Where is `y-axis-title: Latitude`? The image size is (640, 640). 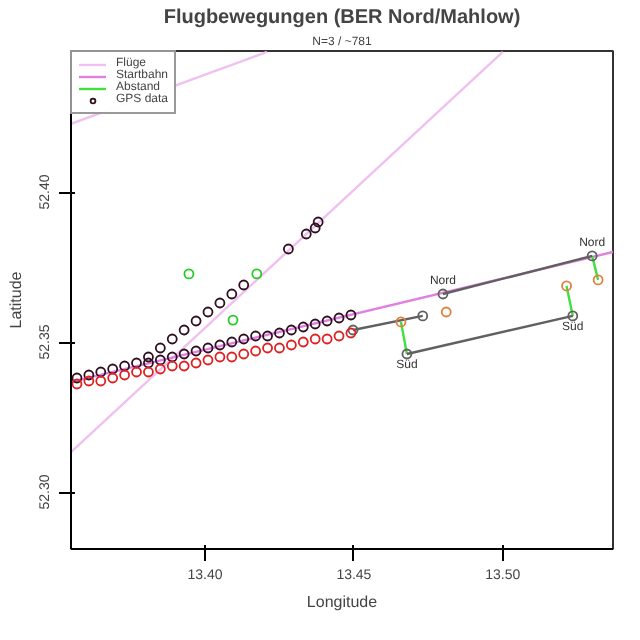
y-axis-title: Latitude is located at coordinates (16, 299).